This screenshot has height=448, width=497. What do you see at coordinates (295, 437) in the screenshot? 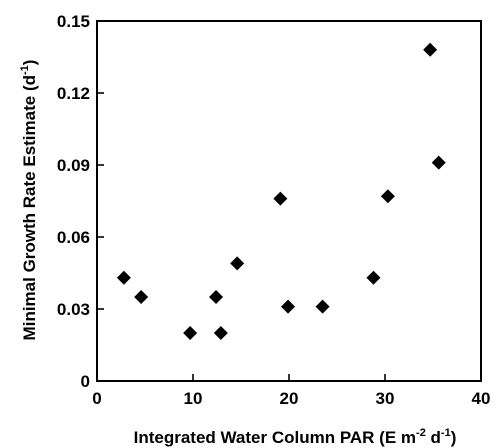
I see `x-axis-title: Integrated Water Column PAR (E m-2 d-1)` at bounding box center [295, 437].